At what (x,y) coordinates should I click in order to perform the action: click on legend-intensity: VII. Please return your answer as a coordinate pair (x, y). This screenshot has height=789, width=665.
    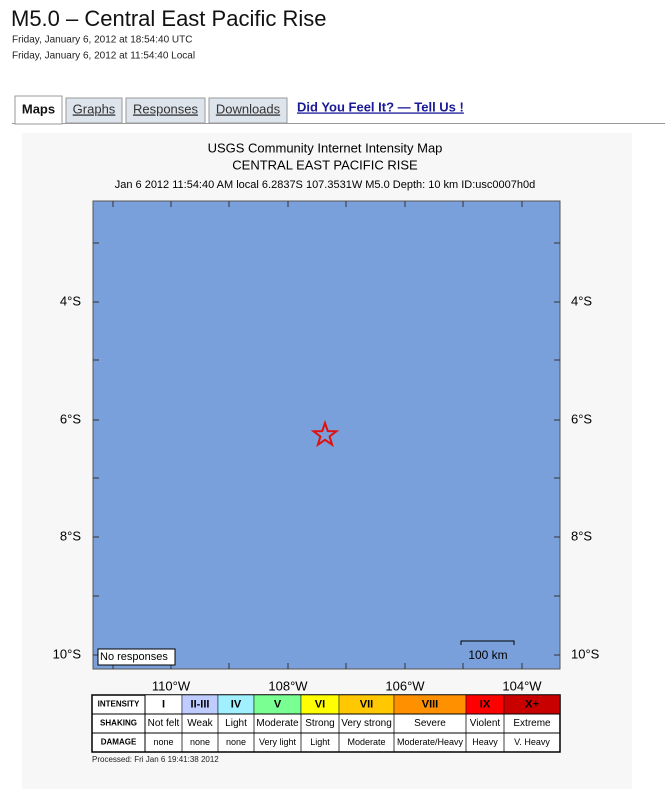
    Looking at the image, I should click on (366, 704).